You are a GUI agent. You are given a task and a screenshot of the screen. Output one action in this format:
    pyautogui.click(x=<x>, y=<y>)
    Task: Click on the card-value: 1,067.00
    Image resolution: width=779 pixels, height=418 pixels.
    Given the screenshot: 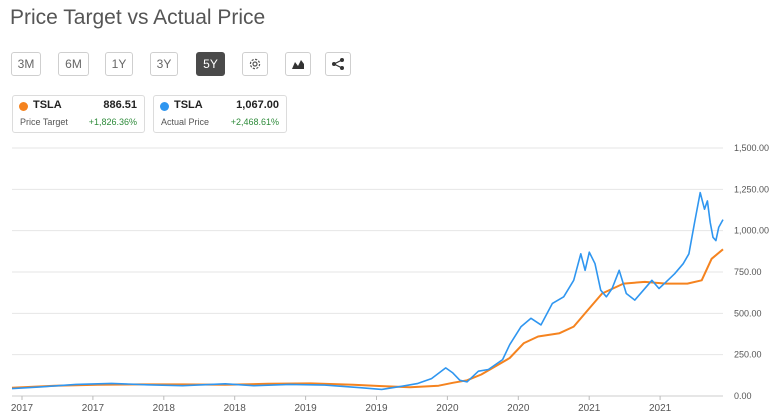 What is the action you would take?
    pyautogui.click(x=257, y=105)
    